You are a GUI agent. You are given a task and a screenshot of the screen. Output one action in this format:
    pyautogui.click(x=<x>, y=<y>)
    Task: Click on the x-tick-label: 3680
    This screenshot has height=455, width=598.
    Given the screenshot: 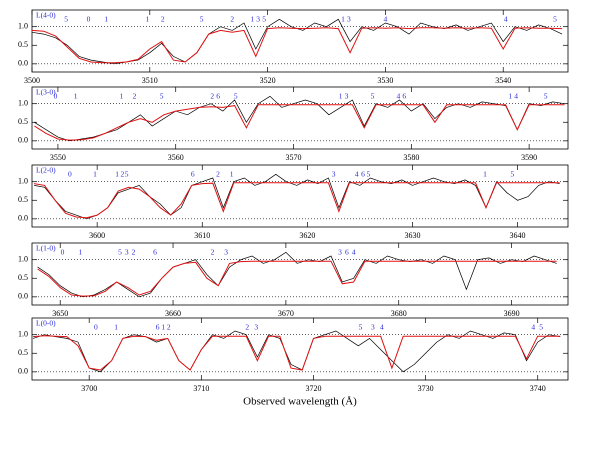 What is the action you would take?
    pyautogui.click(x=399, y=313)
    